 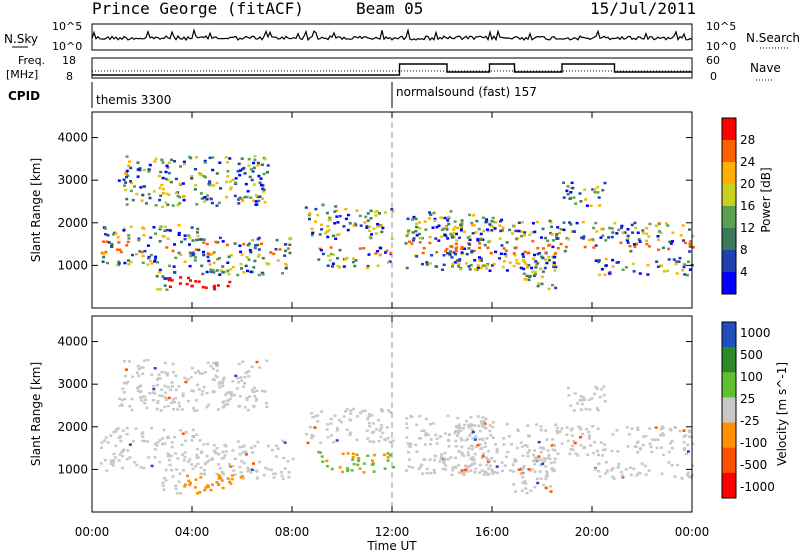 What do you see at coordinates (729, 206) in the screenshot?
I see `colorbar-frame` at bounding box center [729, 206].